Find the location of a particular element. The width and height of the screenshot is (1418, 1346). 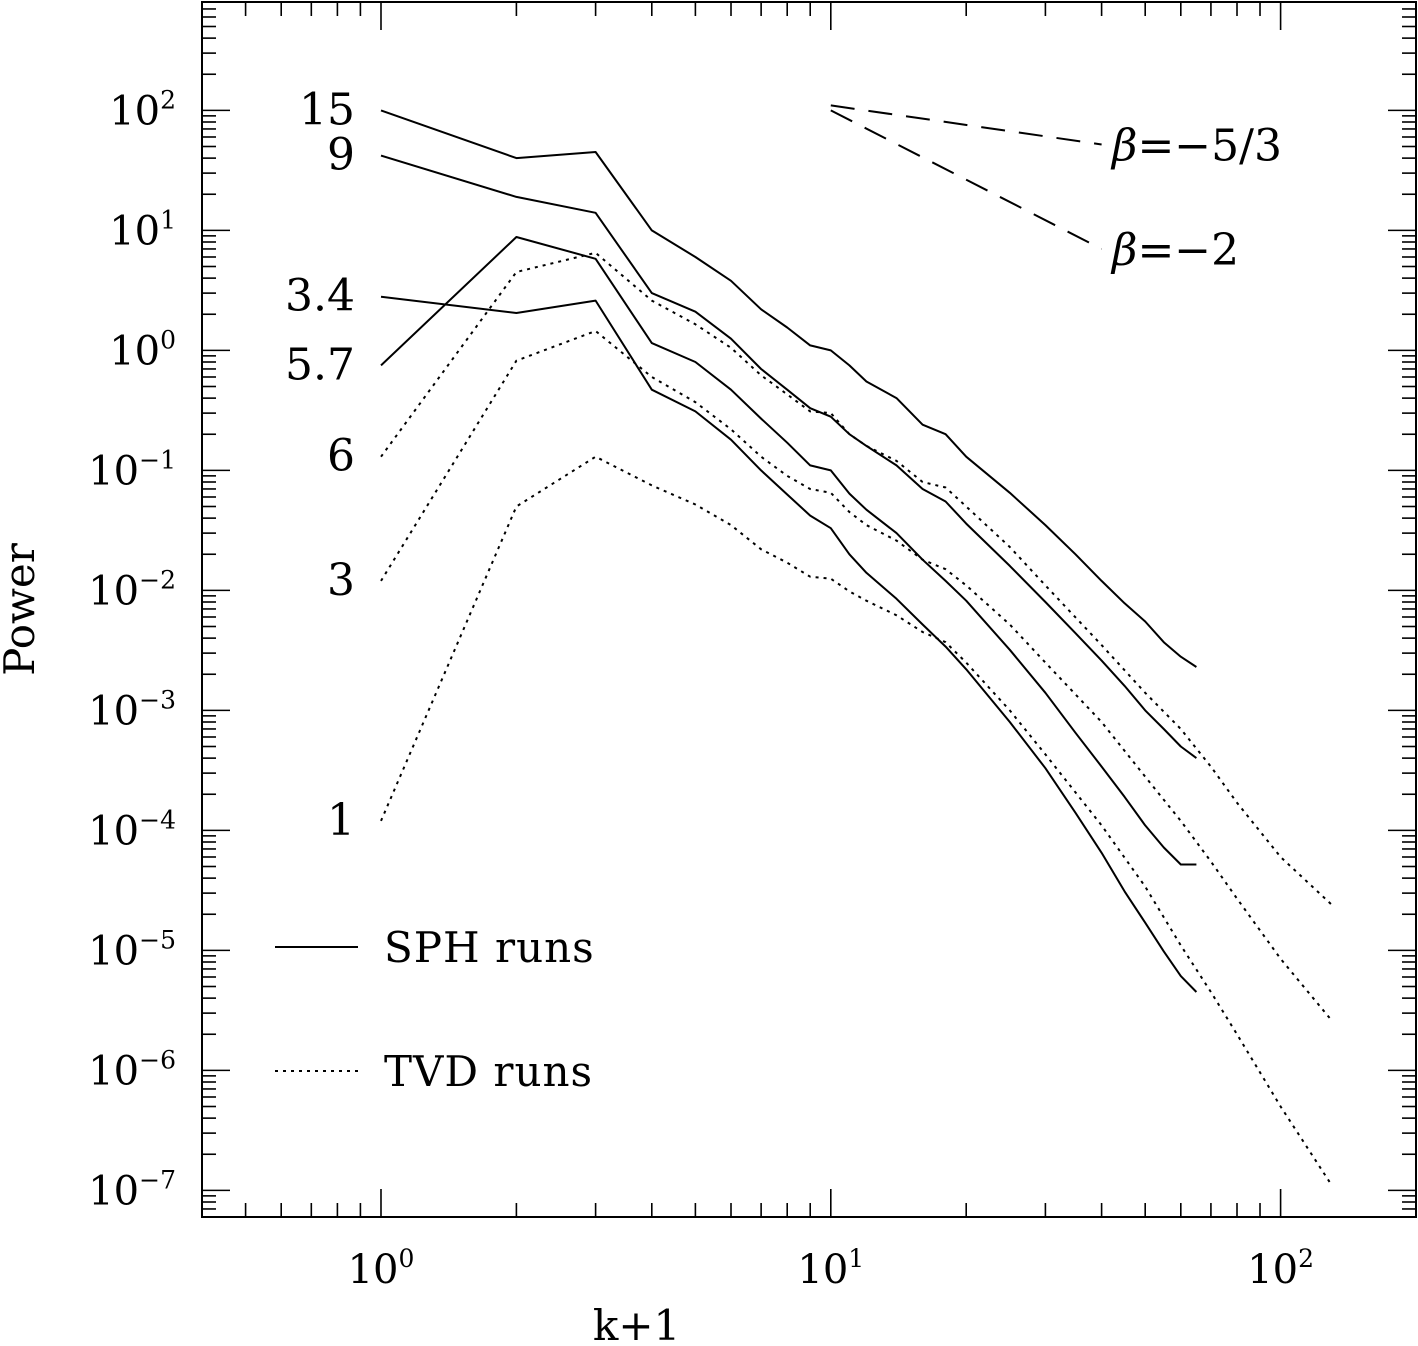

legend-label: TVD runs is located at coordinates (488, 1071).